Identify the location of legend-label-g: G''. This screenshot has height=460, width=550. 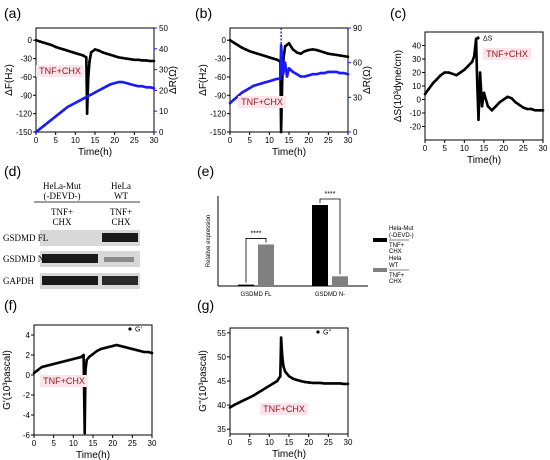
(327, 333).